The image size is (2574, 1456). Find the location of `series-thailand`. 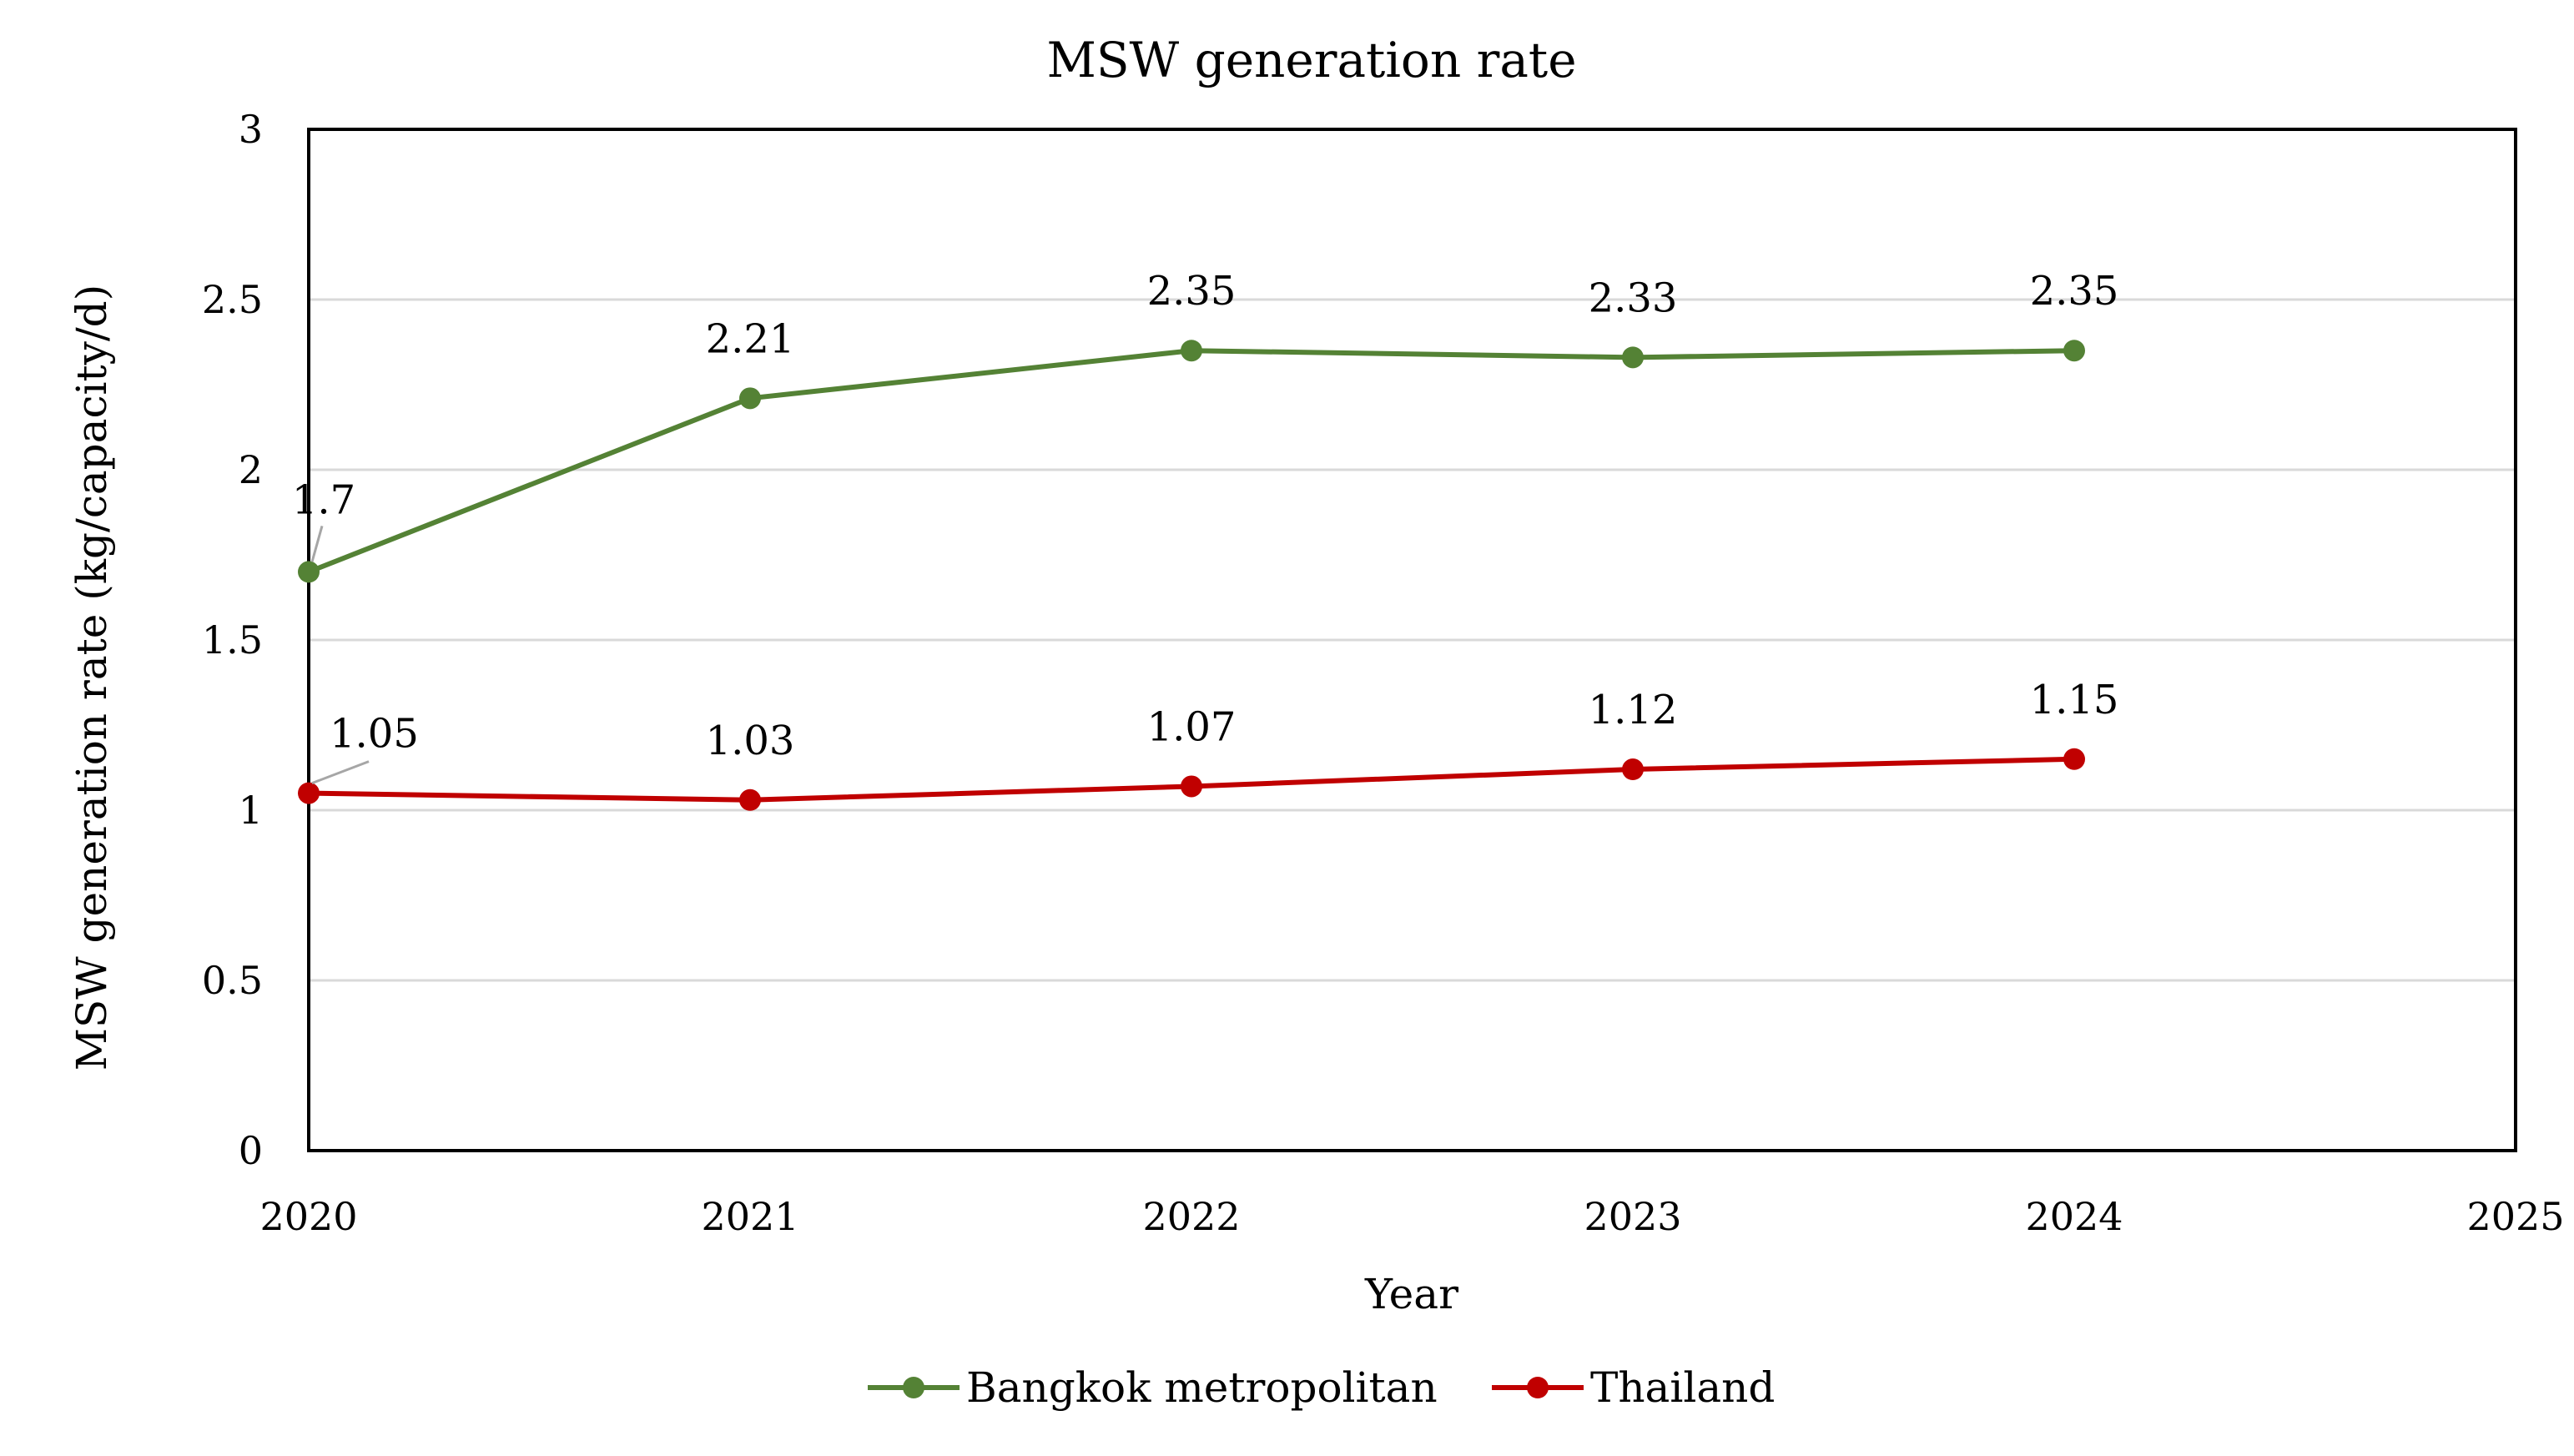

series-thailand is located at coordinates (1191, 779).